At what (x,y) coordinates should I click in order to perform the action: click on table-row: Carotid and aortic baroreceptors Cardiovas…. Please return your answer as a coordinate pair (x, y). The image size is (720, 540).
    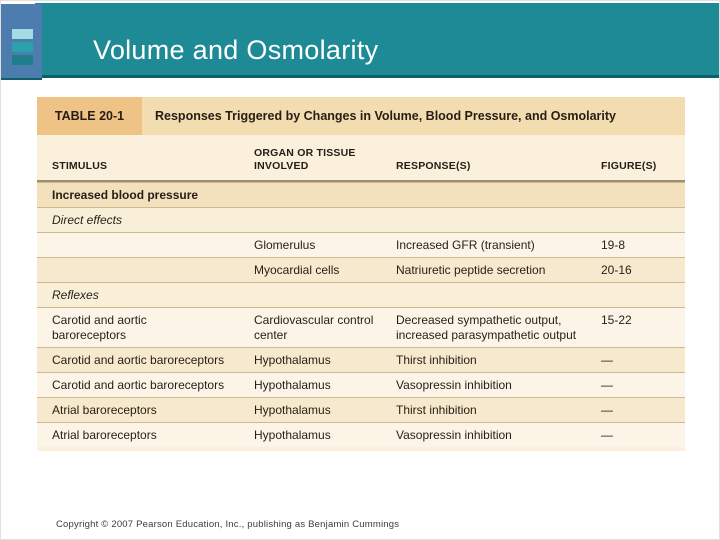
    Looking at the image, I should click on (361, 327).